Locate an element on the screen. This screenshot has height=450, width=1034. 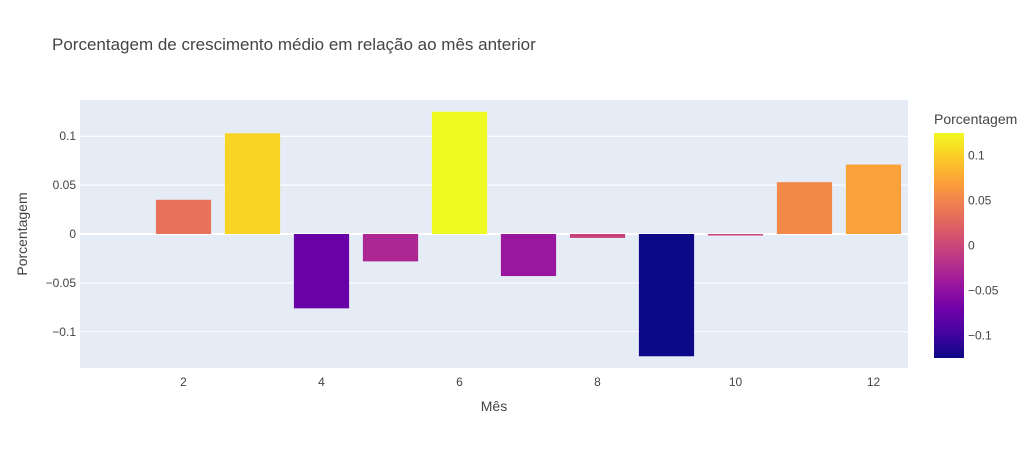
x-tick-label: 8 is located at coordinates (597, 382).